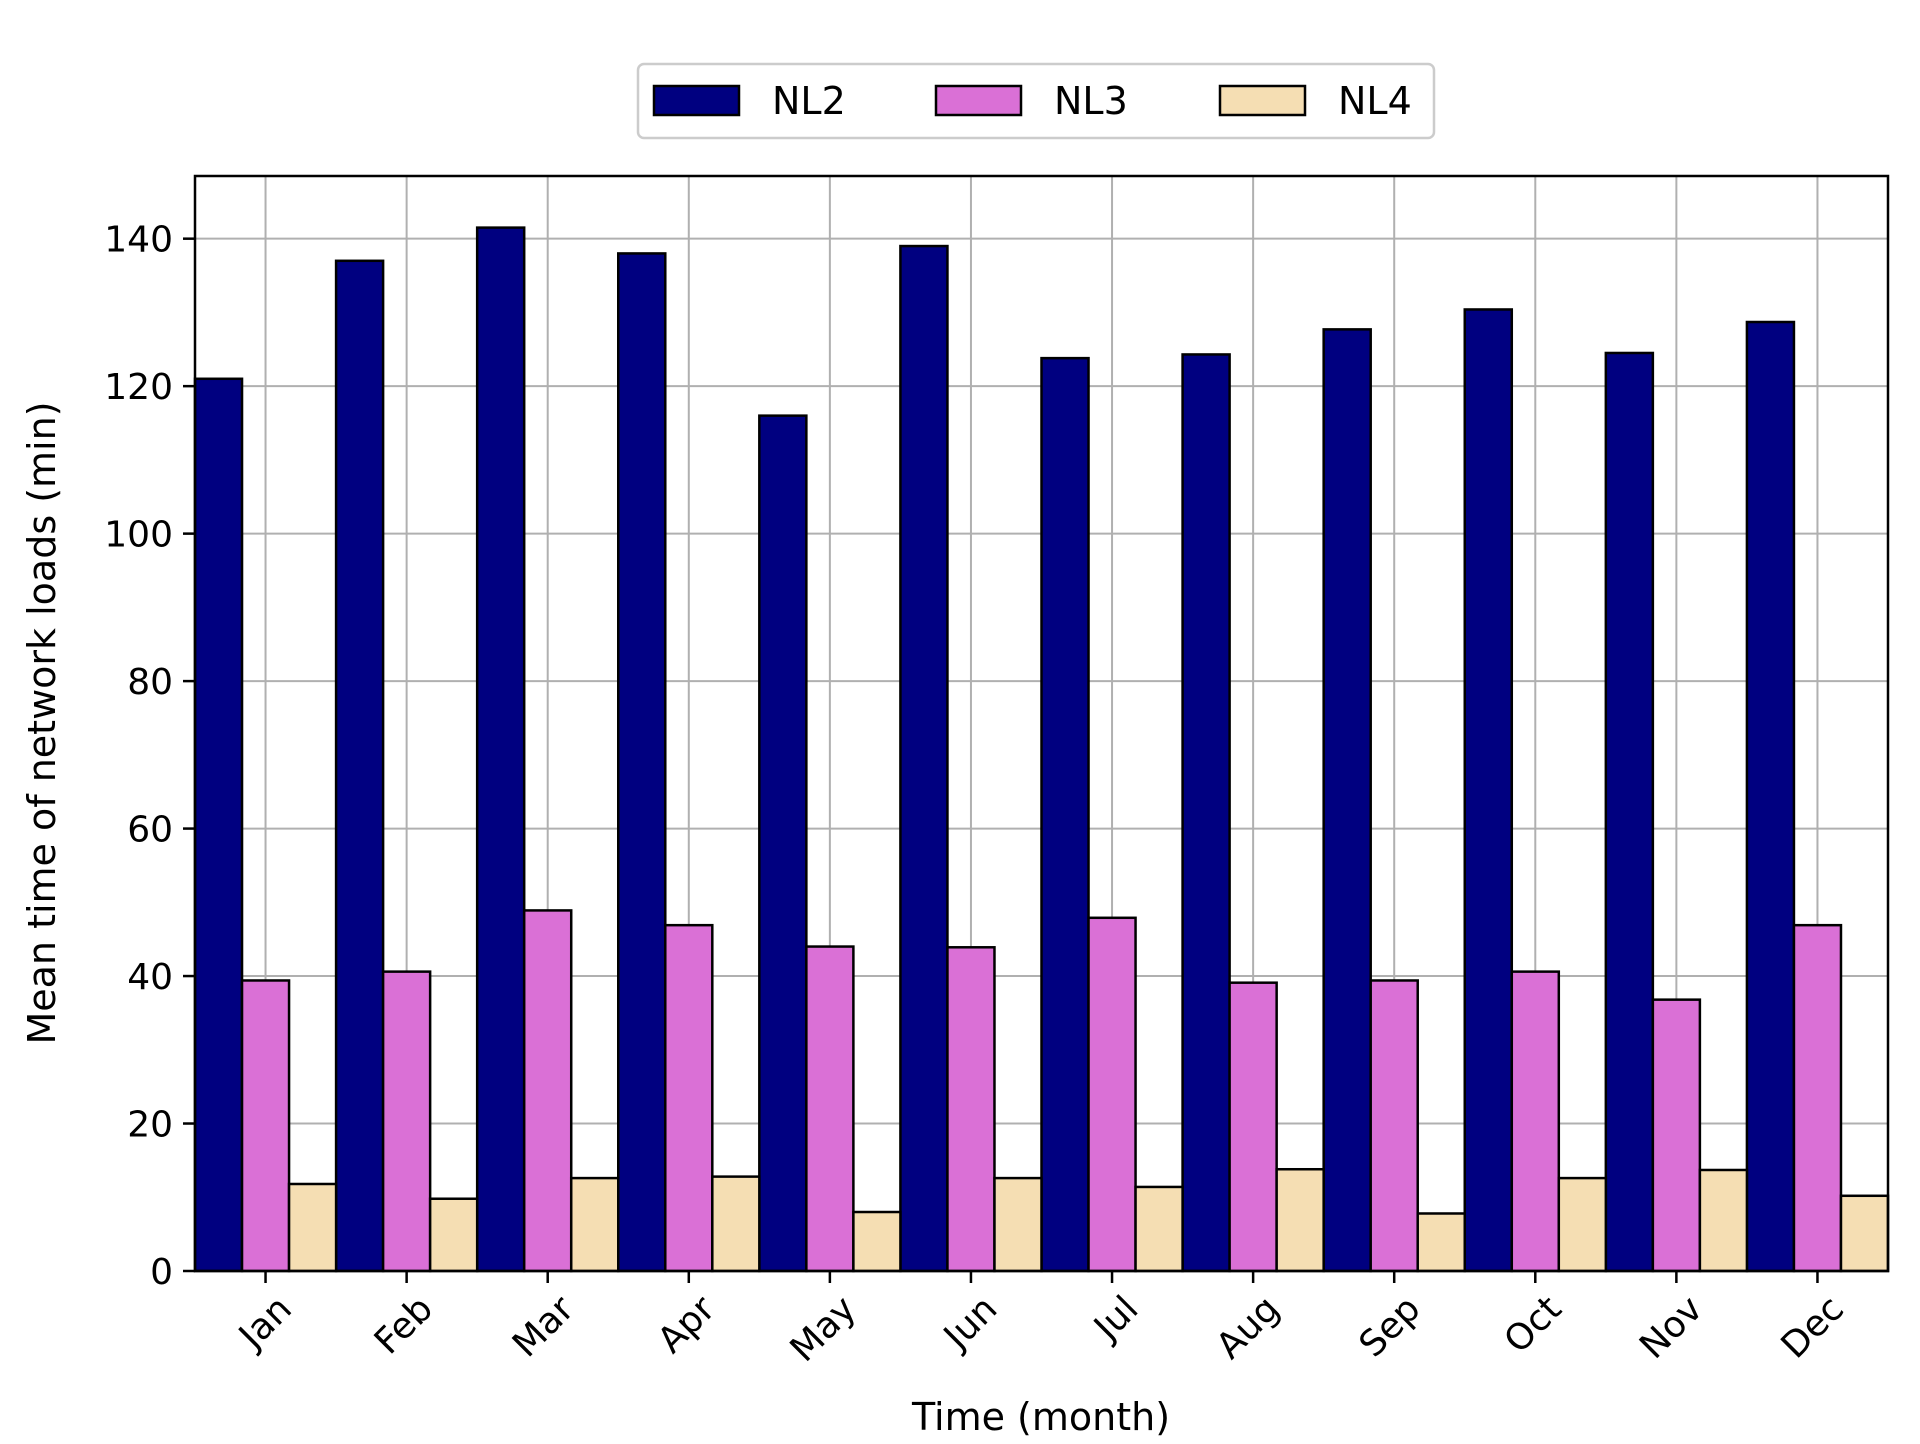 The height and width of the screenshot is (1444, 1920). Describe the element at coordinates (138, 535) in the screenshot. I see `y-tick-label: 100` at that location.